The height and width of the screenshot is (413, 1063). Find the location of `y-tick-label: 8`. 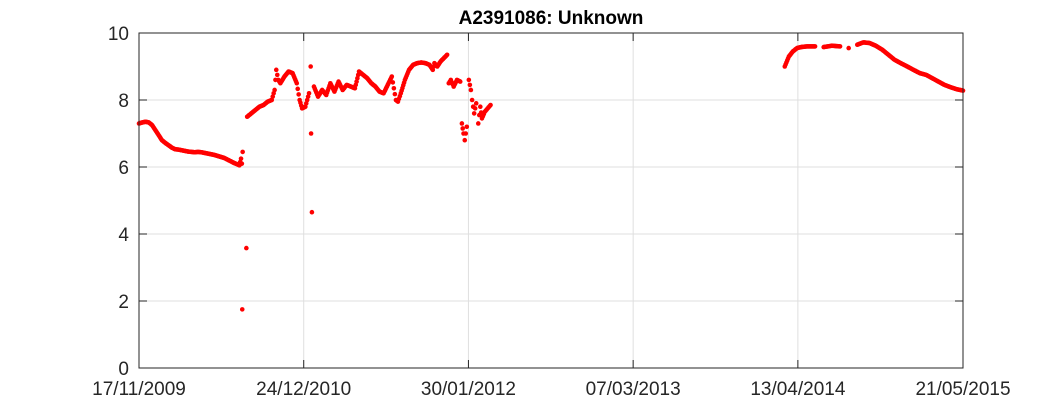

y-tick-label: 8 is located at coordinates (123, 101).